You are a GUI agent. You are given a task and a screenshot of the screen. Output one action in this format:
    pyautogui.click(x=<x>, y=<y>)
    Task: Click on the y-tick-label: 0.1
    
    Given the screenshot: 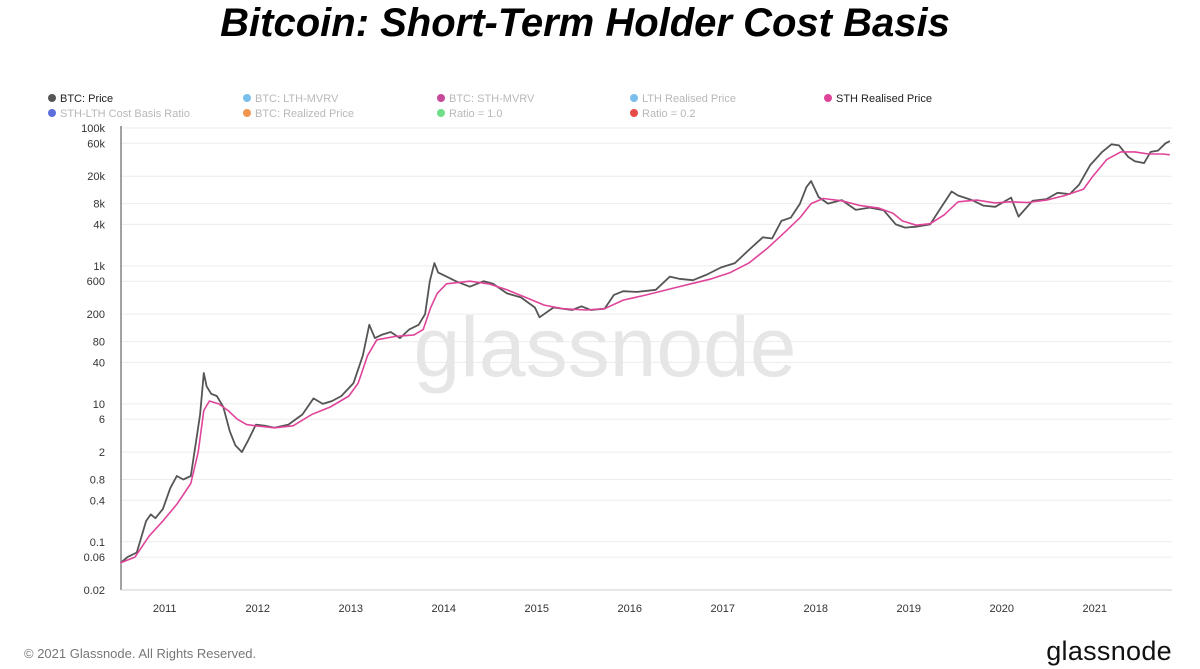 What is the action you would take?
    pyautogui.click(x=97, y=543)
    